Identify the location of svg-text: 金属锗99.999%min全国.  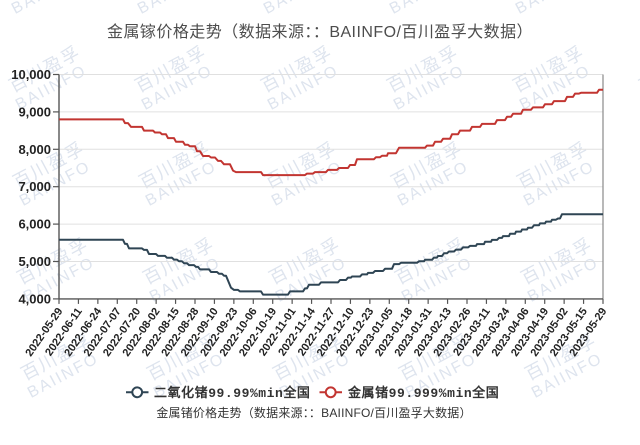
(423, 393).